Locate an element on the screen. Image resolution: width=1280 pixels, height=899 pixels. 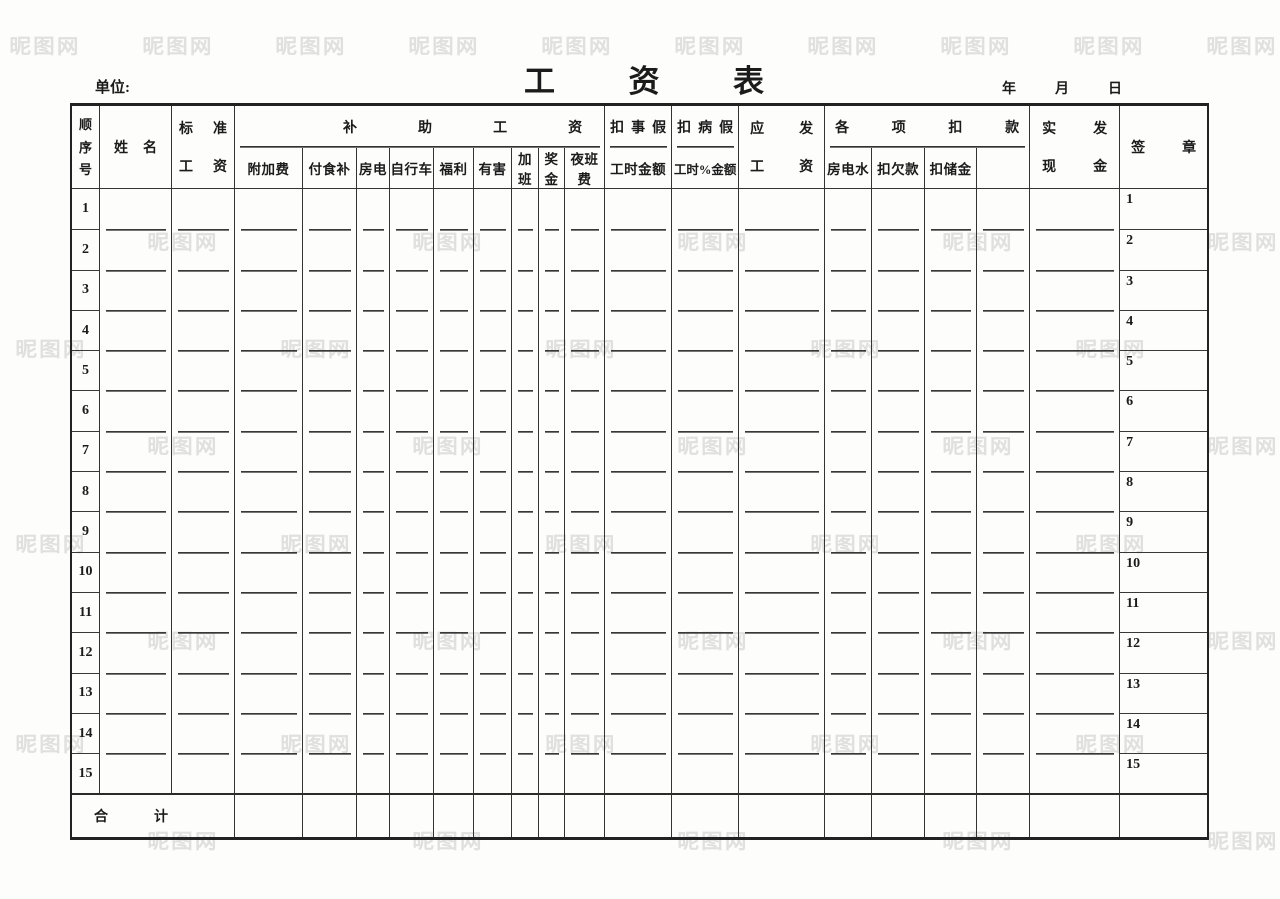
col-header-bonus: 奖金 is located at coordinates (552, 168).